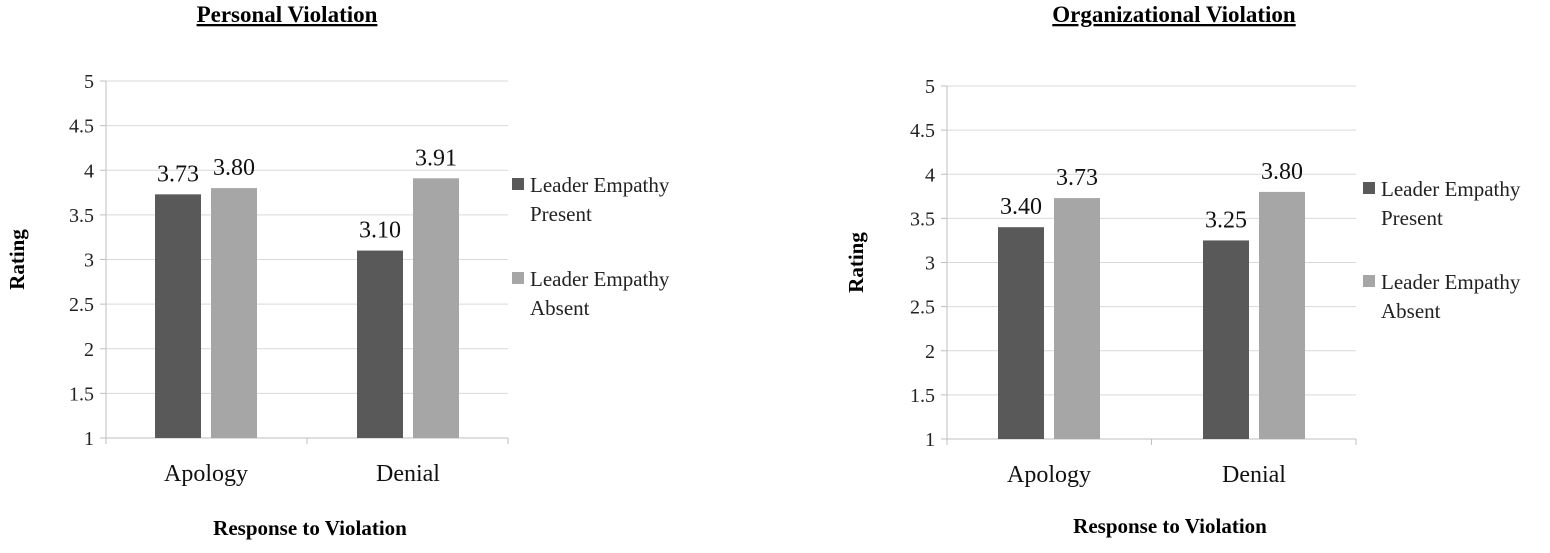 Image resolution: width=1550 pixels, height=553 pixels. I want to click on data-label: 3.40, so click(1021, 207).